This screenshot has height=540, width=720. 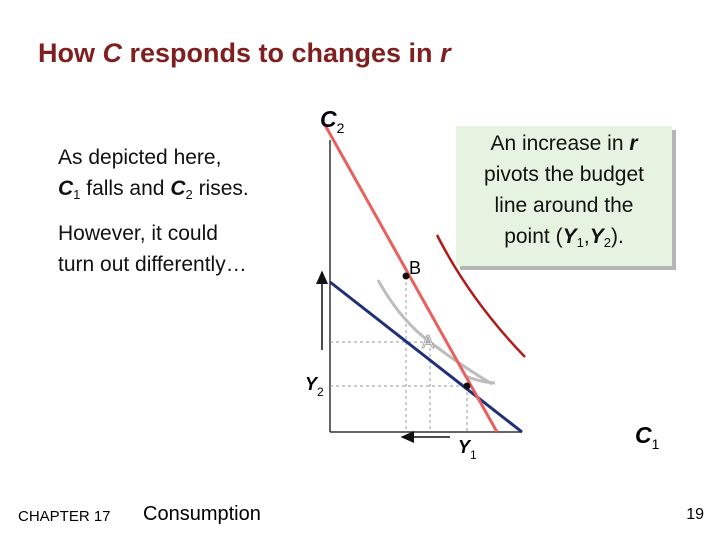 What do you see at coordinates (480, 296) in the screenshot?
I see `indifference-curve-new` at bounding box center [480, 296].